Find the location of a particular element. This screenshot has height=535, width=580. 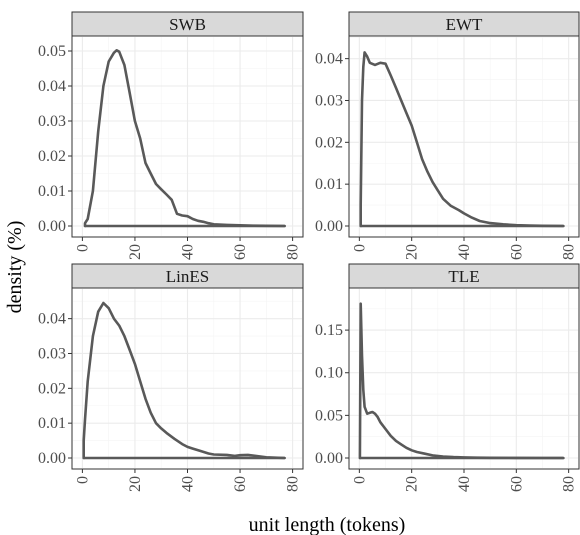

x-axis-title: unit length (tokens) is located at coordinates (327, 524).